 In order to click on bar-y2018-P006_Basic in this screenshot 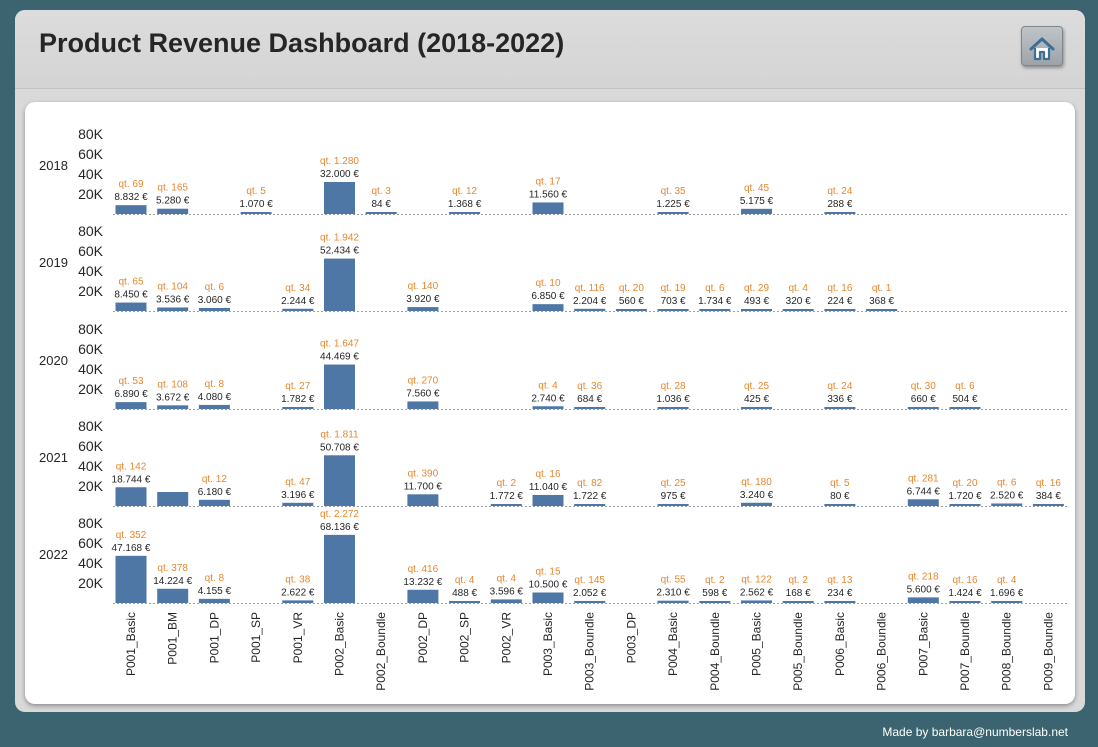, I will do `click(840, 213)`.